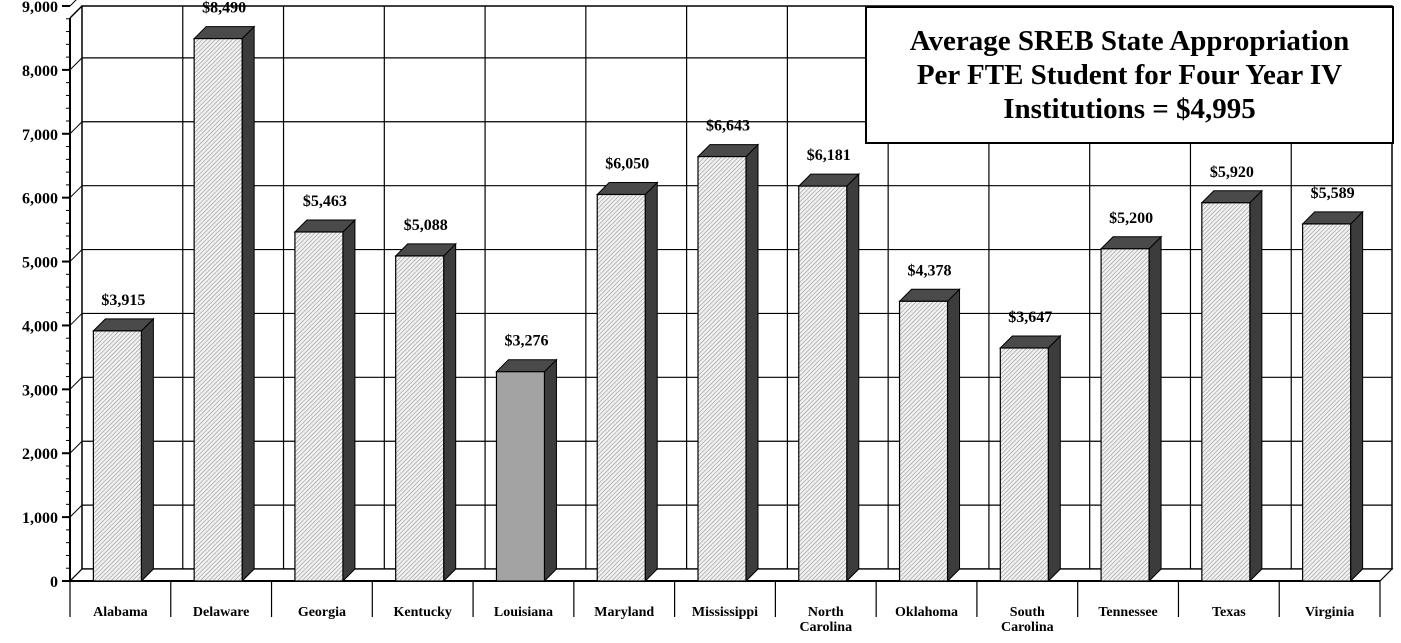 The height and width of the screenshot is (643, 1401). Describe the element at coordinates (1129, 109) in the screenshot. I see `chart-title-line-3: Institutions = $4,995` at that location.